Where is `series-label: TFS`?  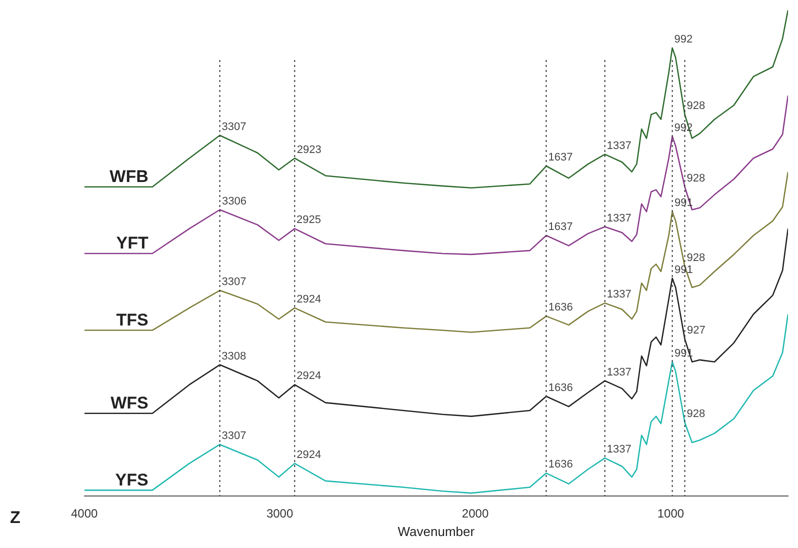 series-label: TFS is located at coordinates (132, 320).